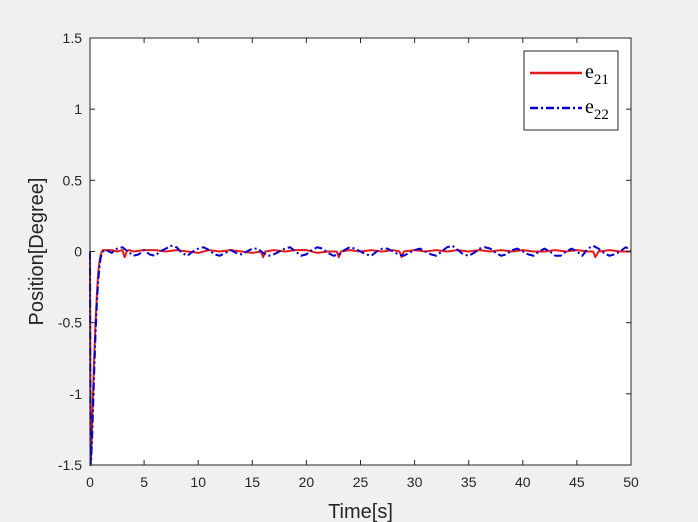 This screenshot has height=522, width=698. Describe the element at coordinates (70, 465) in the screenshot. I see `y-tick-label: -1.5` at that location.